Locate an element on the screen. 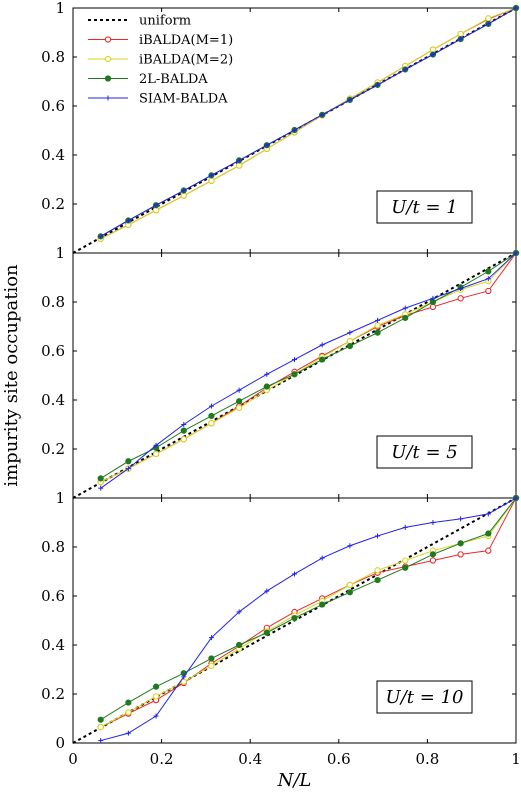  legend-label: SIAM-BALDA is located at coordinates (183, 99).